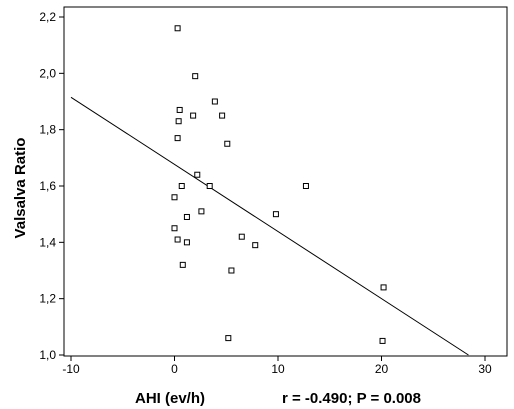 The image size is (514, 409). What do you see at coordinates (382, 369) in the screenshot?
I see `x-tick-label: 20` at bounding box center [382, 369].